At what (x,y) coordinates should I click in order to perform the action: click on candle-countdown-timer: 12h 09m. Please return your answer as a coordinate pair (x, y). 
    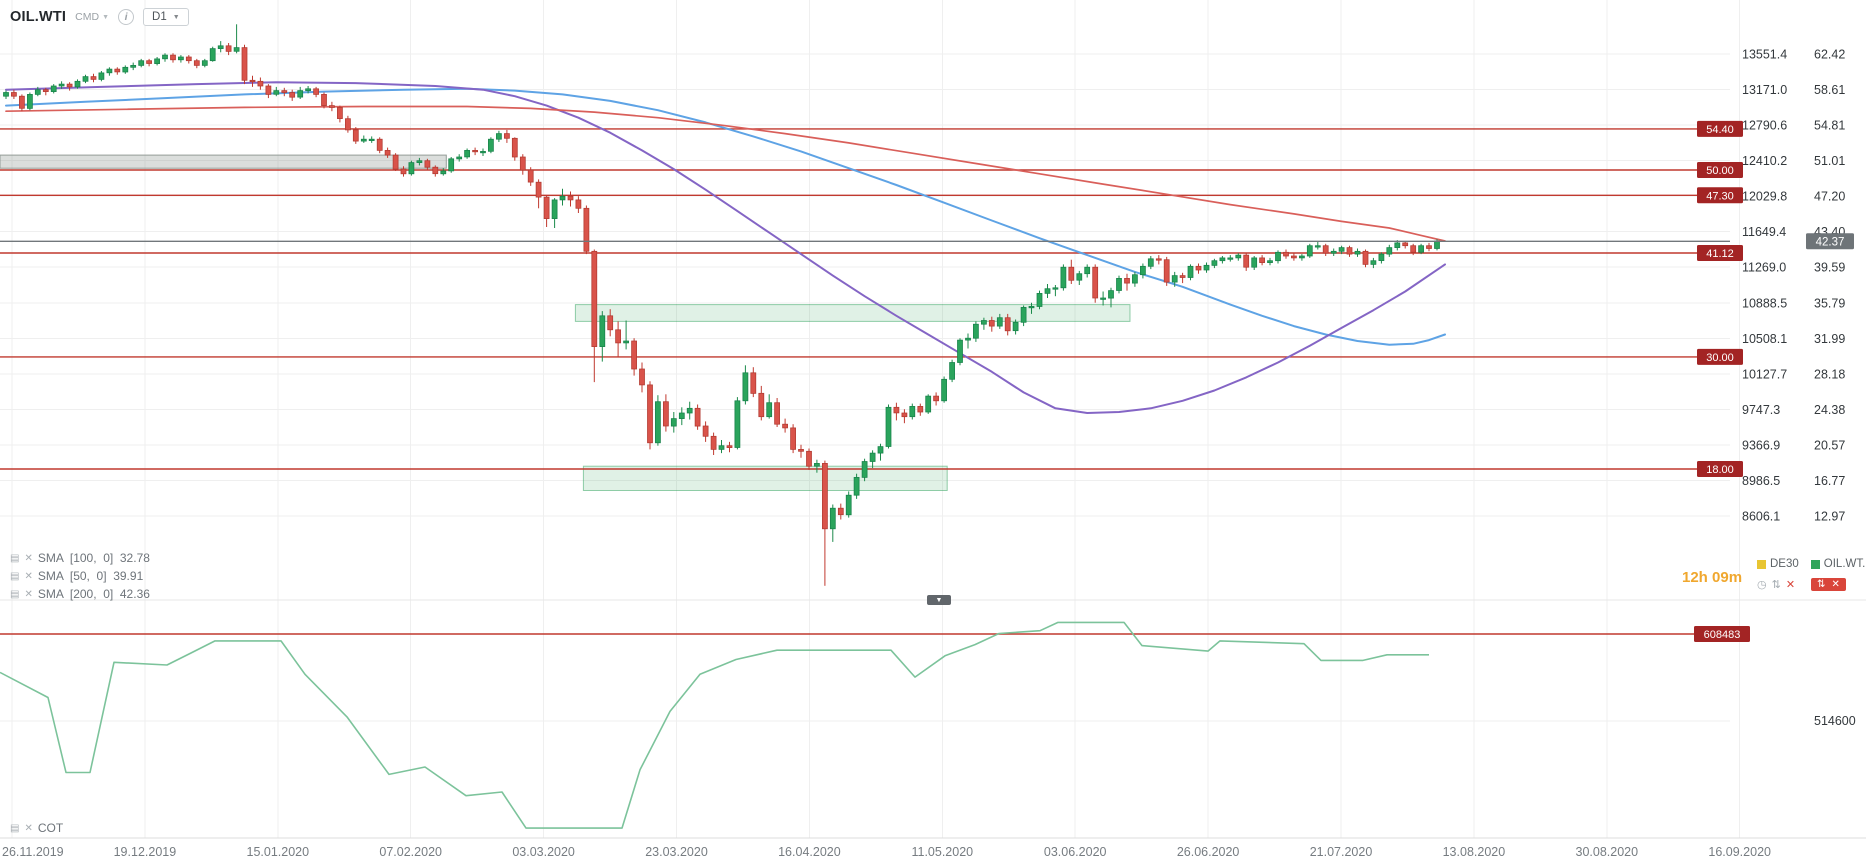
    Looking at the image, I should click on (1712, 577).